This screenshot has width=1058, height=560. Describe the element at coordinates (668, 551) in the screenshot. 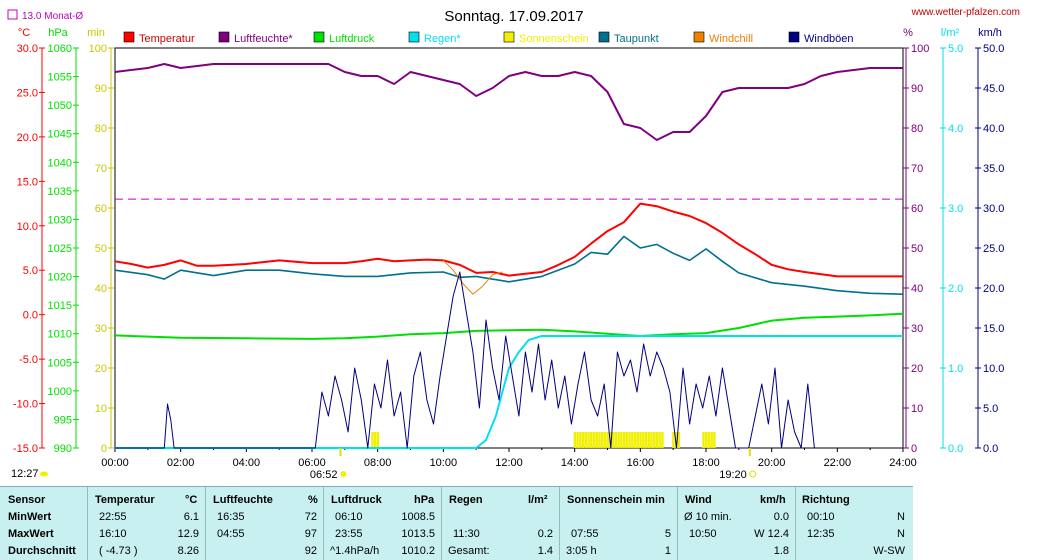

I see `sn-avg-value: 1` at that location.